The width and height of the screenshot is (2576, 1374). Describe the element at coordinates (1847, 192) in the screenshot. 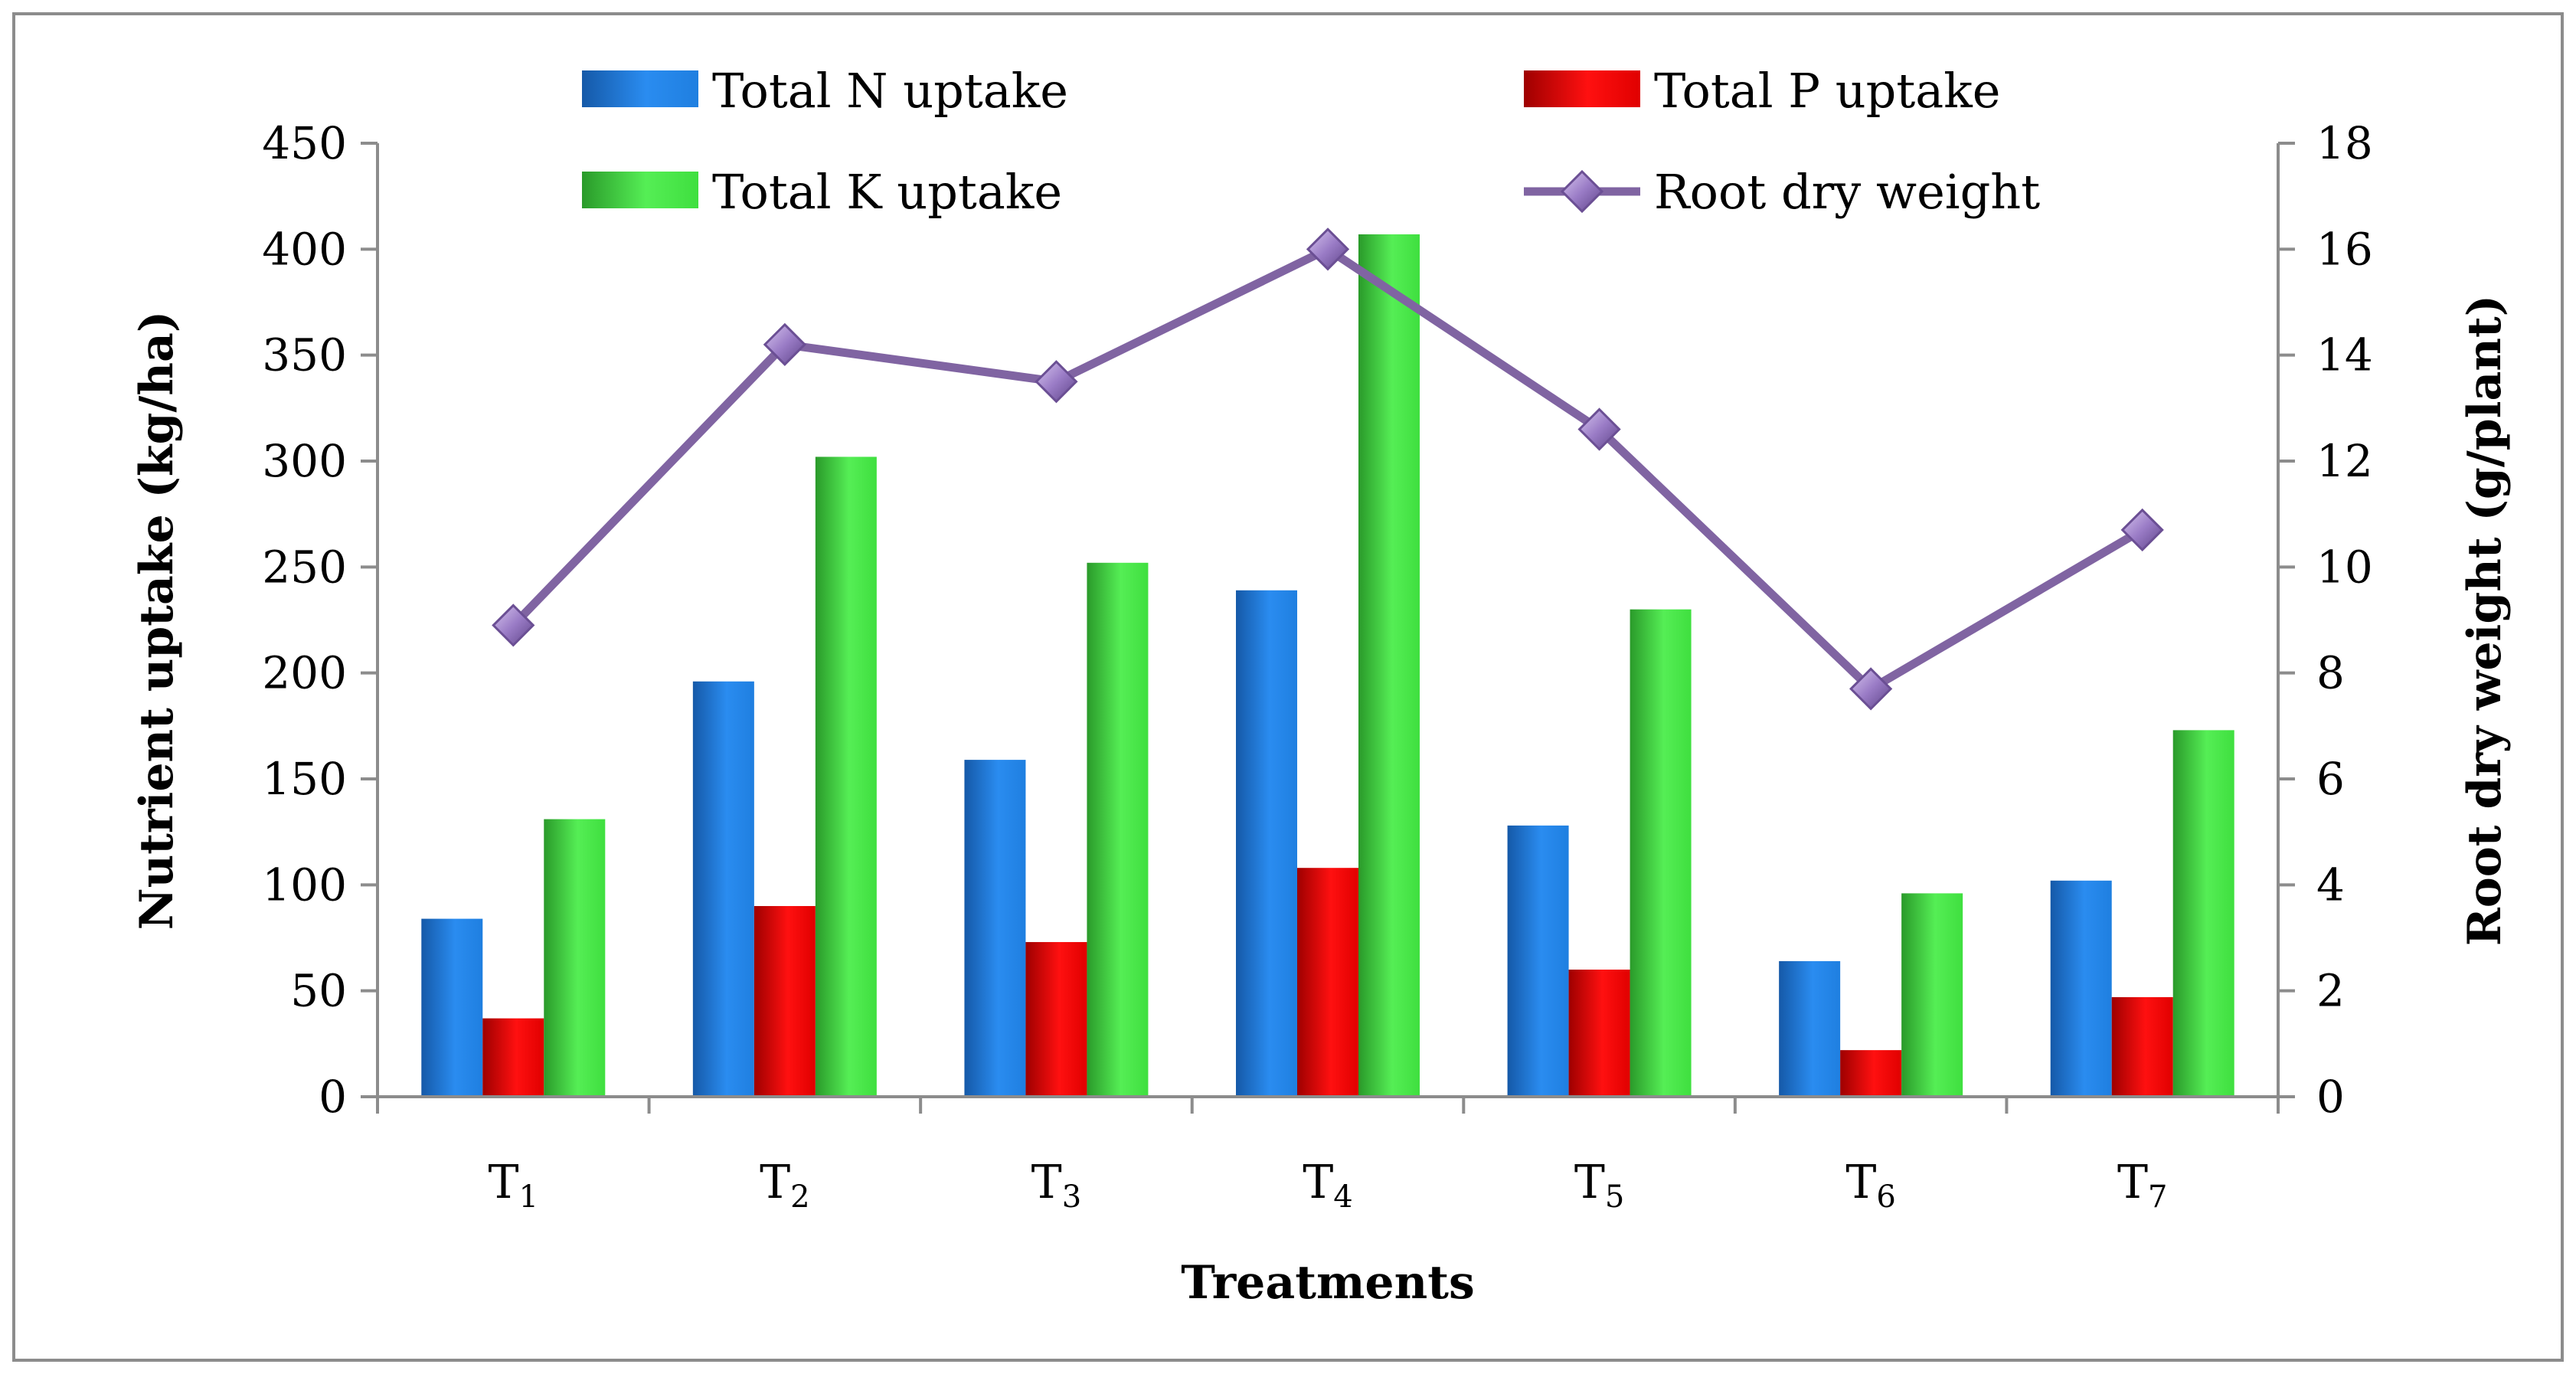

I see `legend-label: Root dry weight` at that location.